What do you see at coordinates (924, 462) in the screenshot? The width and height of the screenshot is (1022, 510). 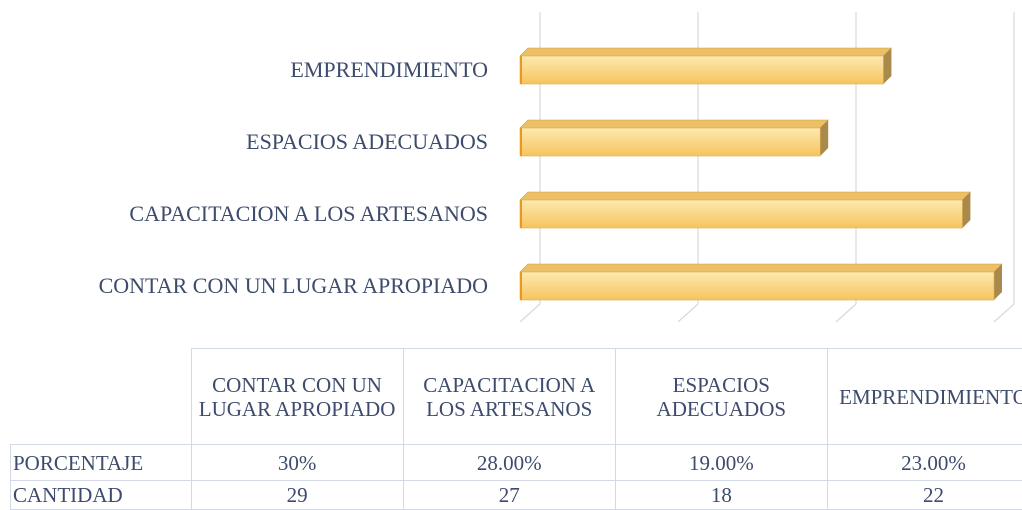 I see `cell: 23.00%` at bounding box center [924, 462].